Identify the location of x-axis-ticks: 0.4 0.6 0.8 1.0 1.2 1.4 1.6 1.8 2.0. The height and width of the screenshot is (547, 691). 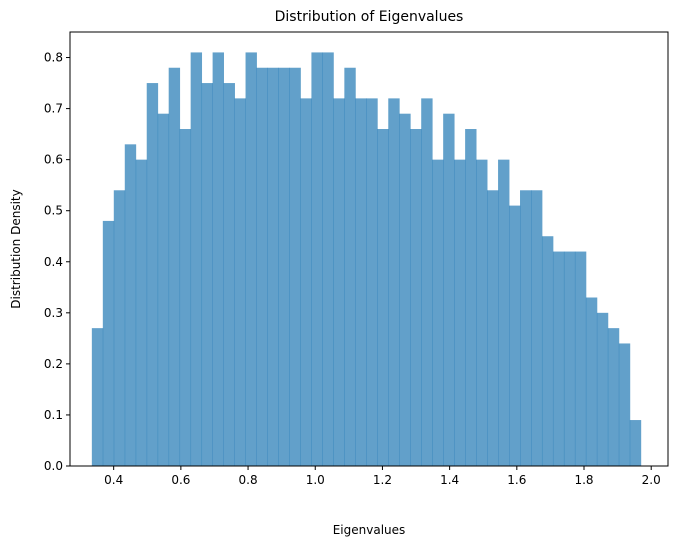
(382, 476).